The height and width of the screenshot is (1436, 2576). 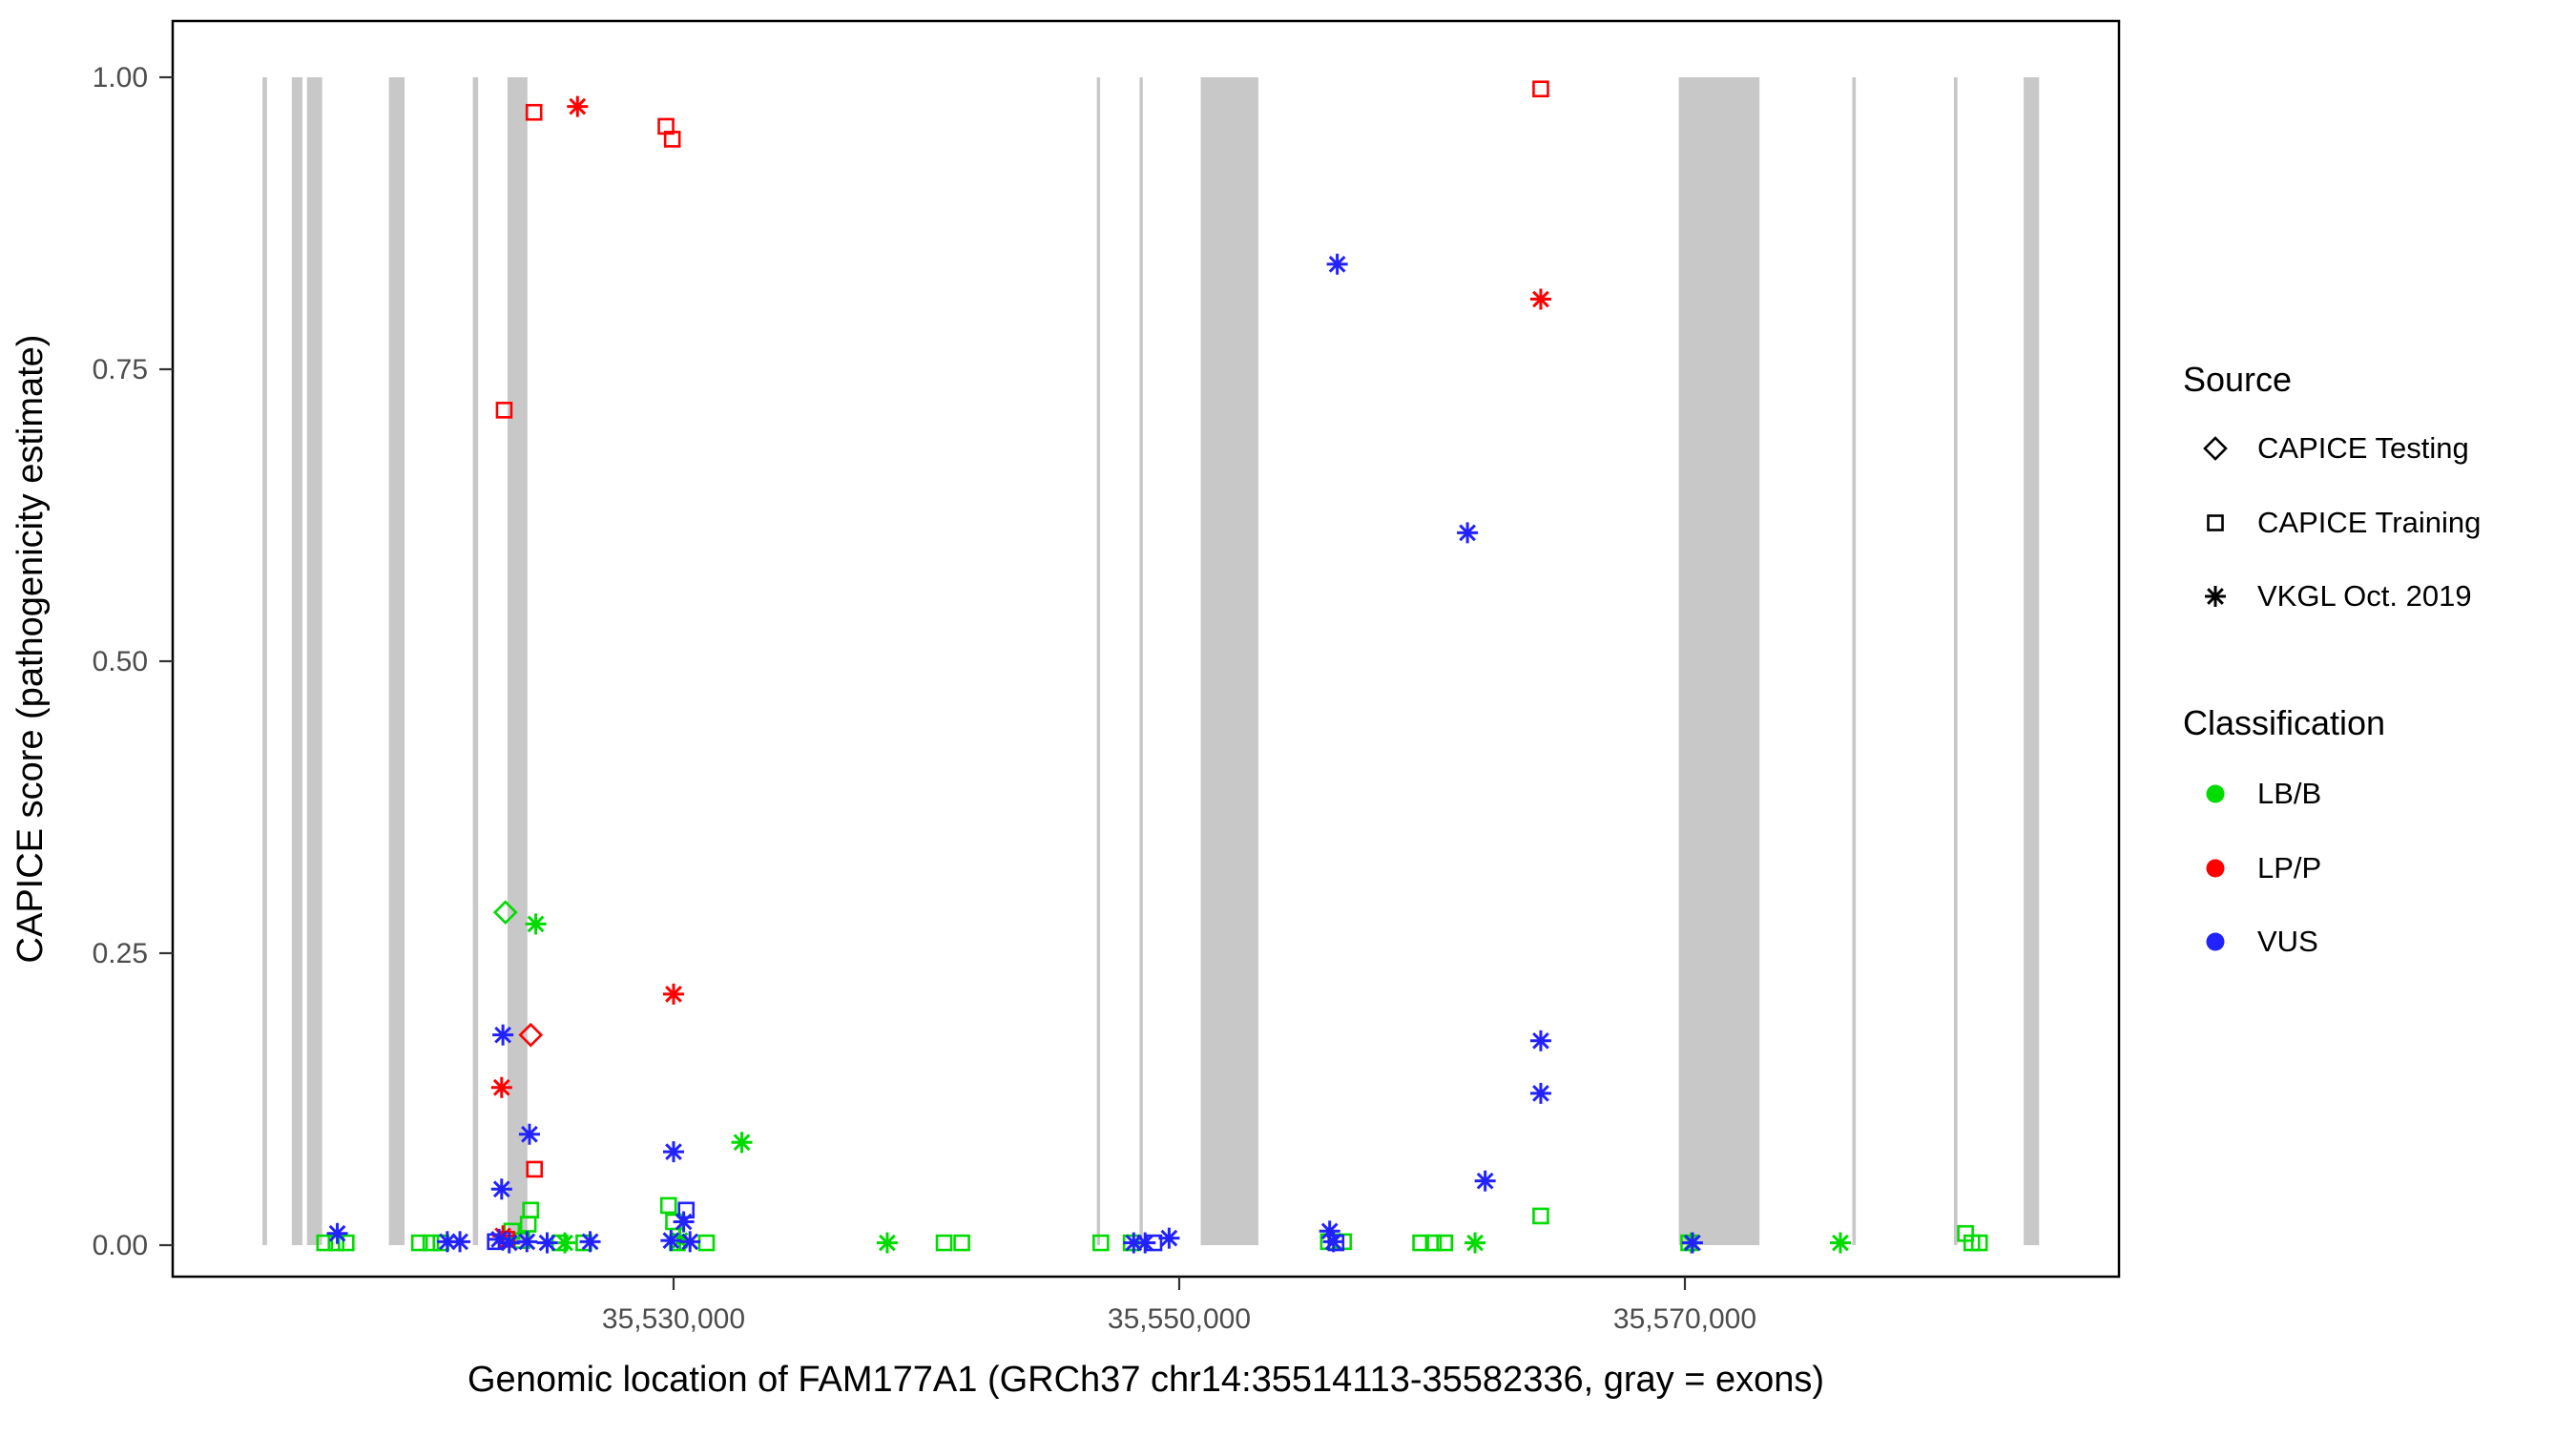 I want to click on legend-source-label: CAPICE Testing, so click(x=2363, y=448).